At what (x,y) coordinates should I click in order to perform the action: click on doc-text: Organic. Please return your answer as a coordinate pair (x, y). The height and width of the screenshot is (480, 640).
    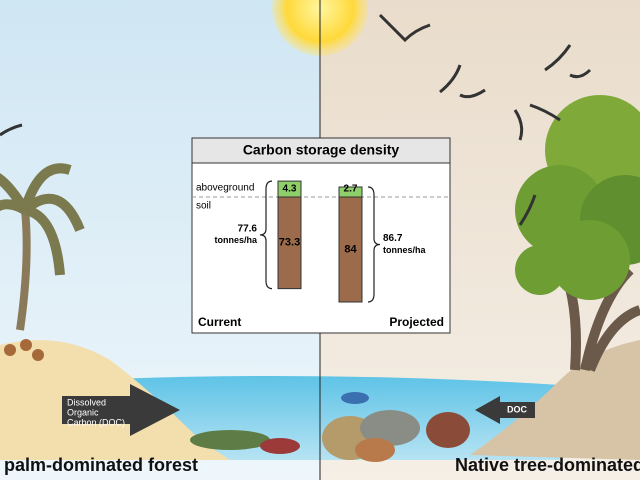
    Looking at the image, I should click on (83, 412).